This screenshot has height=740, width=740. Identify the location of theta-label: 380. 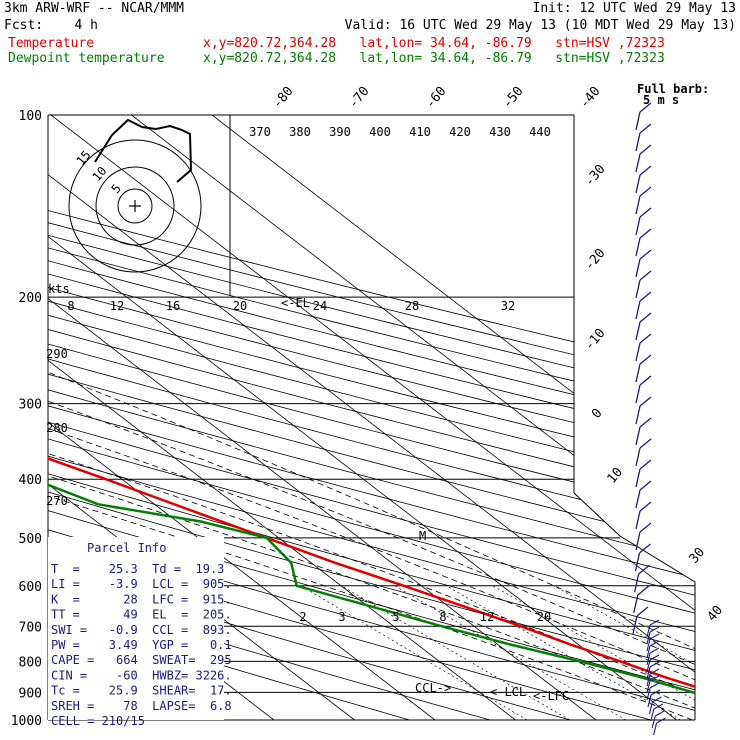
(300, 132).